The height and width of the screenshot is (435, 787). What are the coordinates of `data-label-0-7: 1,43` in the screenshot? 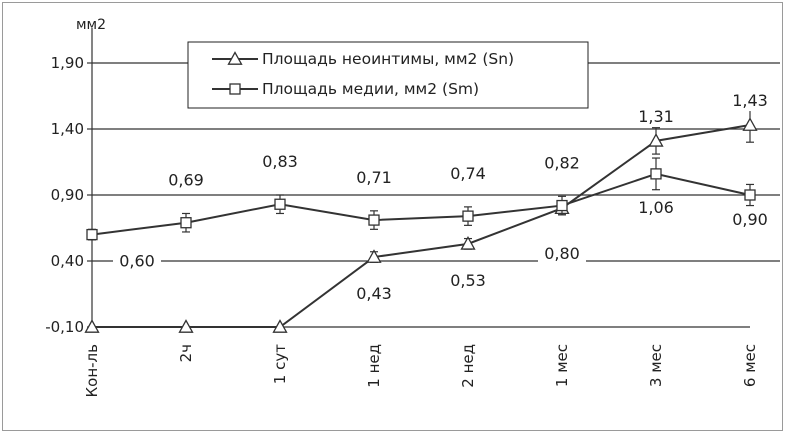 It's located at (750, 100).